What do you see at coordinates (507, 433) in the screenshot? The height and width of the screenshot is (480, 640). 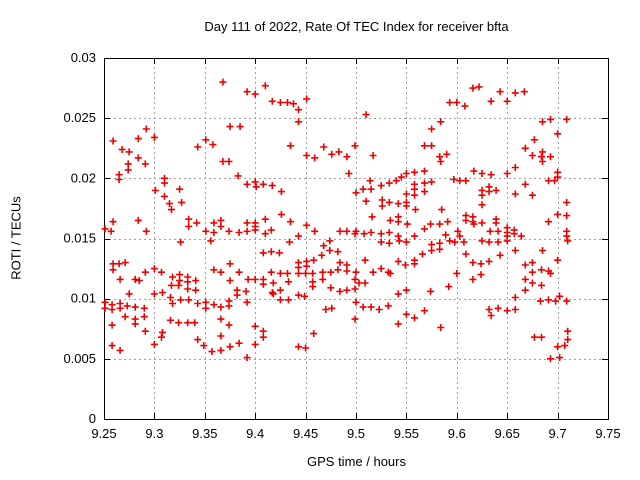 I see `x-tick-label: 9.65` at bounding box center [507, 433].